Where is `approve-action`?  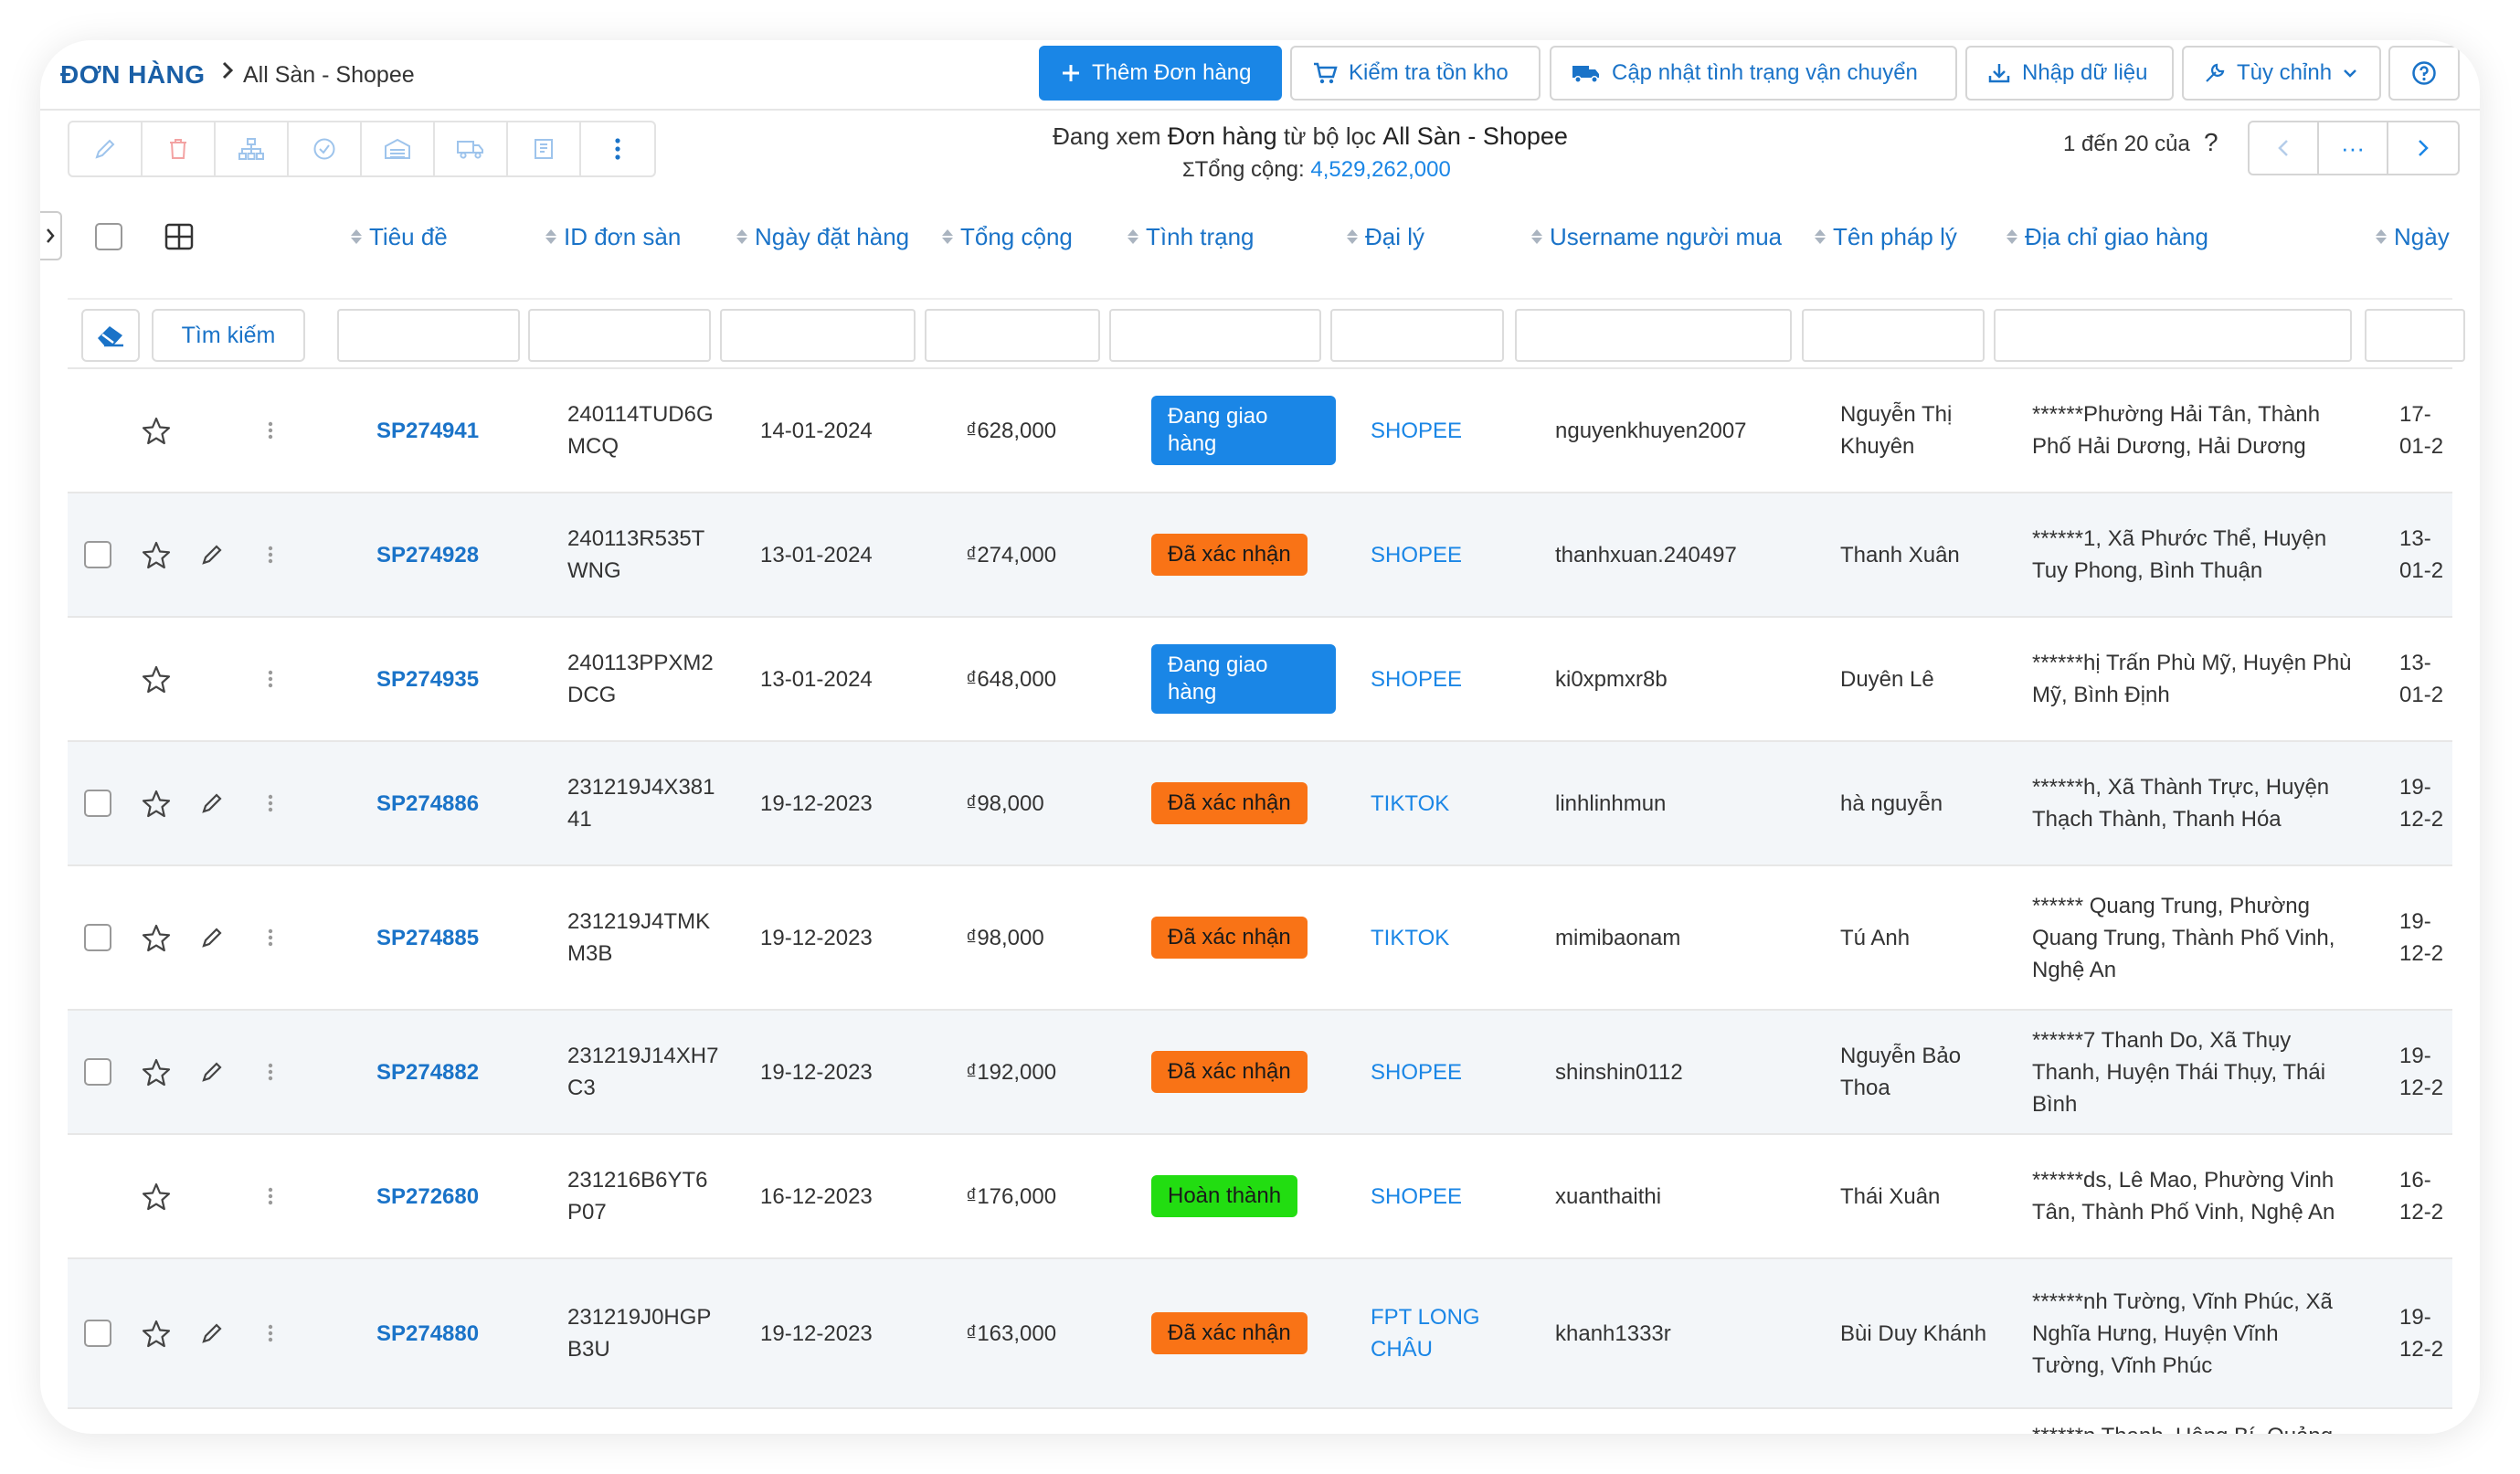 approve-action is located at coordinates (325, 148).